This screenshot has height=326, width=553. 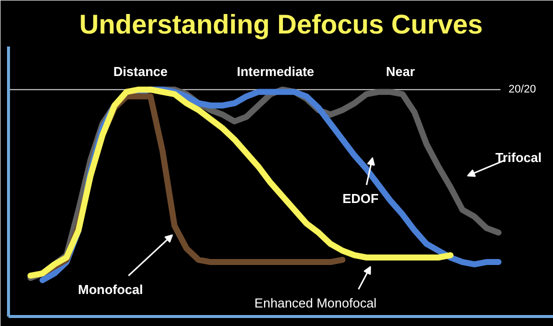 What do you see at coordinates (518, 158) in the screenshot?
I see `text: Trifocal` at bounding box center [518, 158].